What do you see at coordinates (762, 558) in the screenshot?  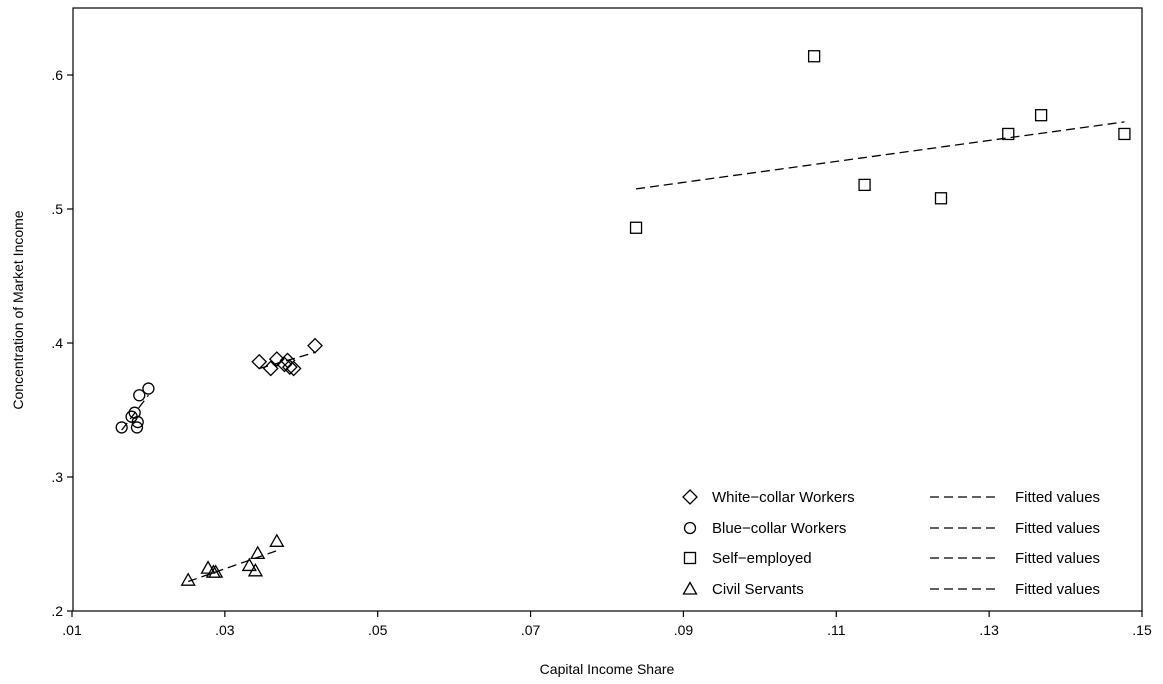 I see `legend-label: Self−employed` at bounding box center [762, 558].